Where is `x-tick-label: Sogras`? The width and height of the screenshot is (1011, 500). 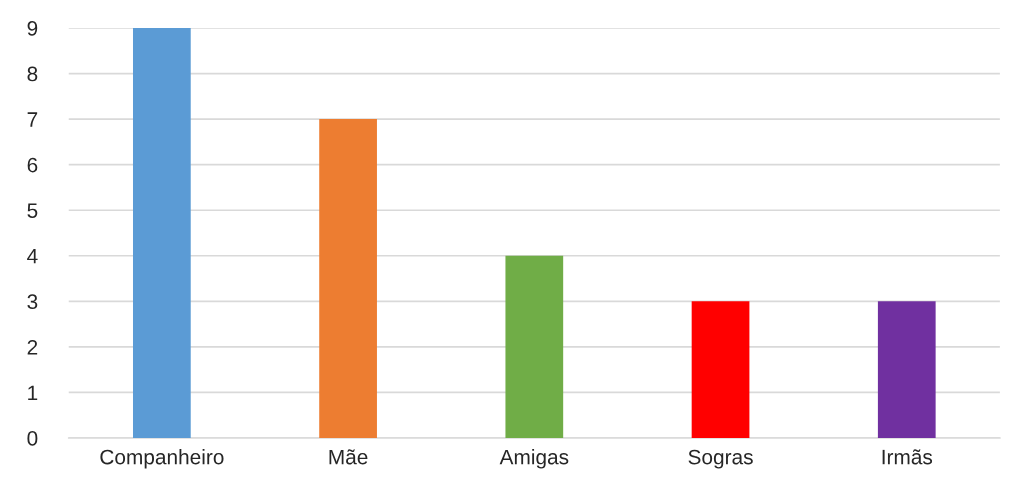
x-tick-label: Sogras is located at coordinates (720, 459).